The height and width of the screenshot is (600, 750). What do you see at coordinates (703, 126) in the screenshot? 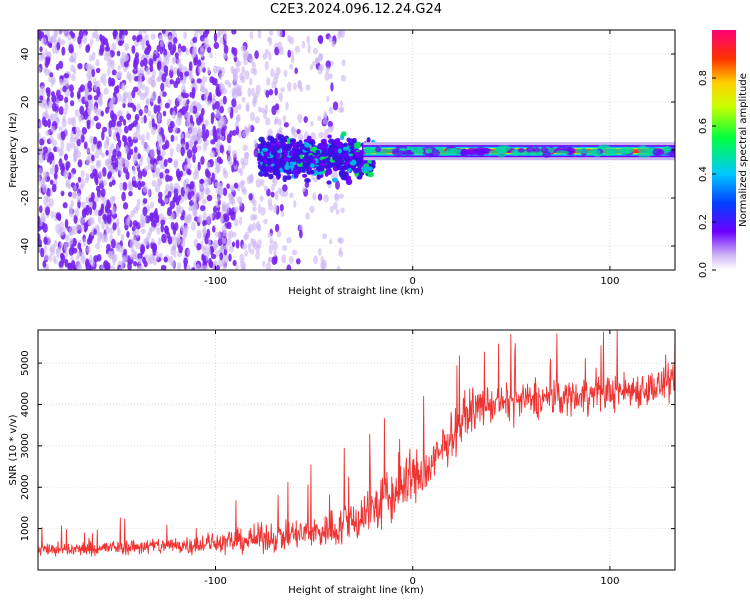
I see `colorbar-tick-label: 0.6` at bounding box center [703, 126].